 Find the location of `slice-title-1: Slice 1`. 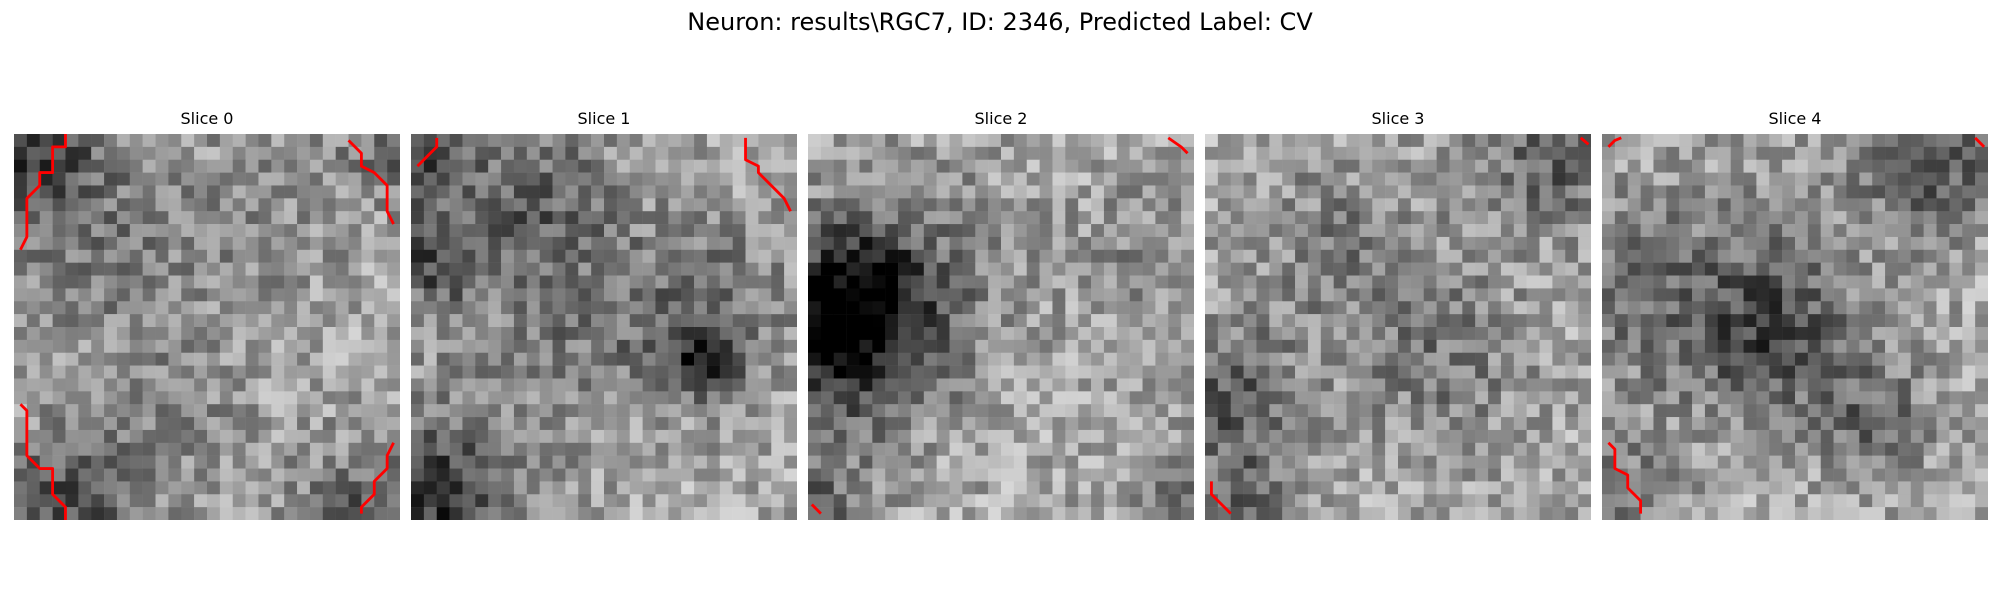

slice-title-1: Slice 1 is located at coordinates (604, 118).